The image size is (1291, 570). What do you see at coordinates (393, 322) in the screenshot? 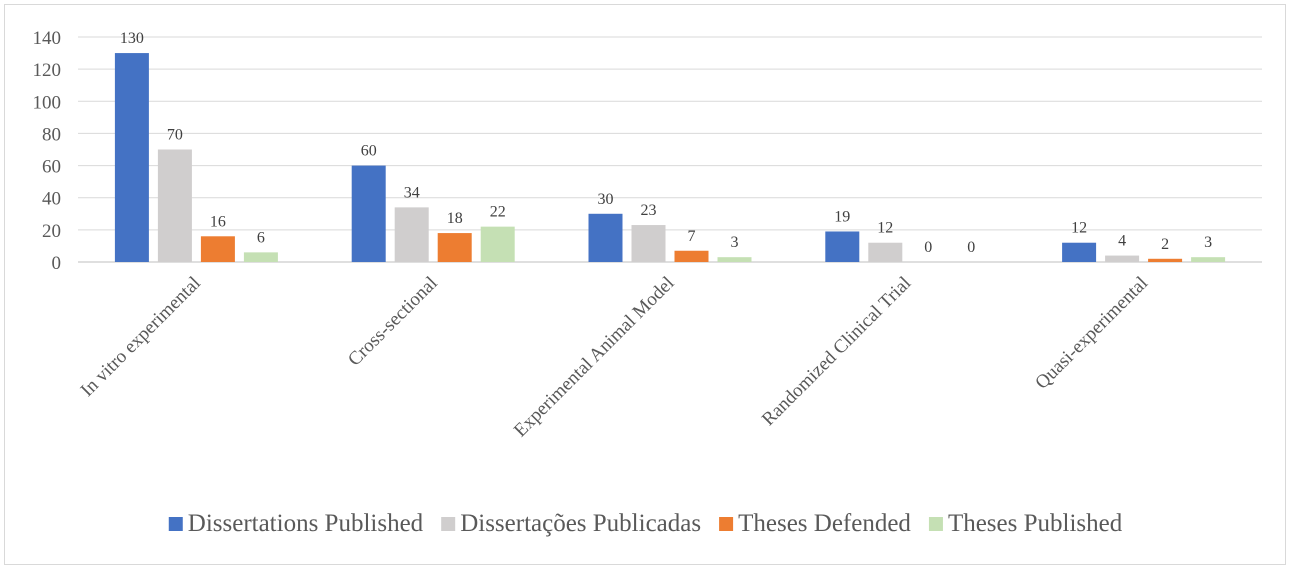
I see `category-label: Cross-sectional` at bounding box center [393, 322].